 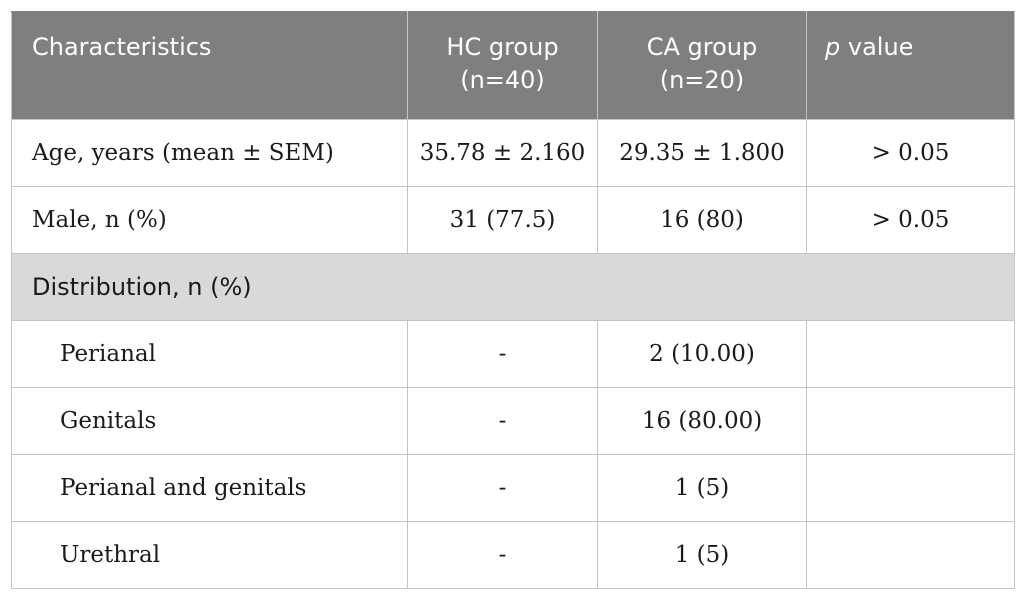 I want to click on subrow-label: Perianal, so click(x=209, y=354).